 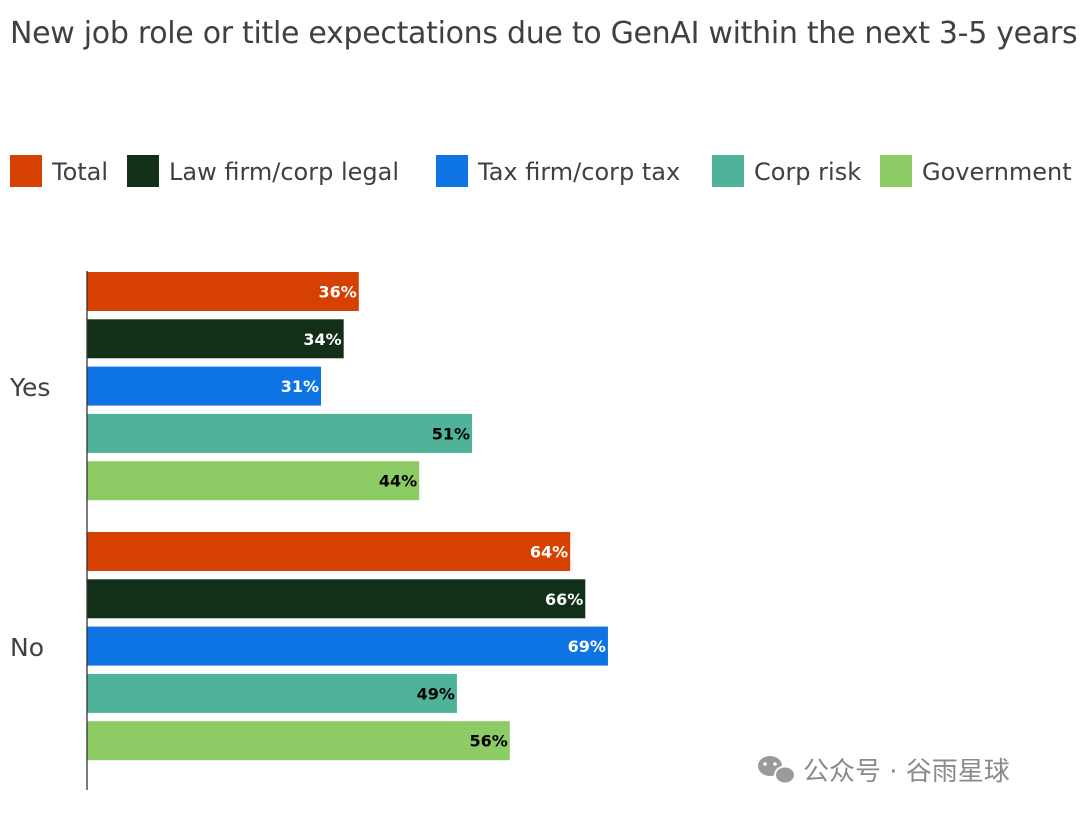 I want to click on bar-yes-law-firm-corp-legal, so click(x=215, y=339).